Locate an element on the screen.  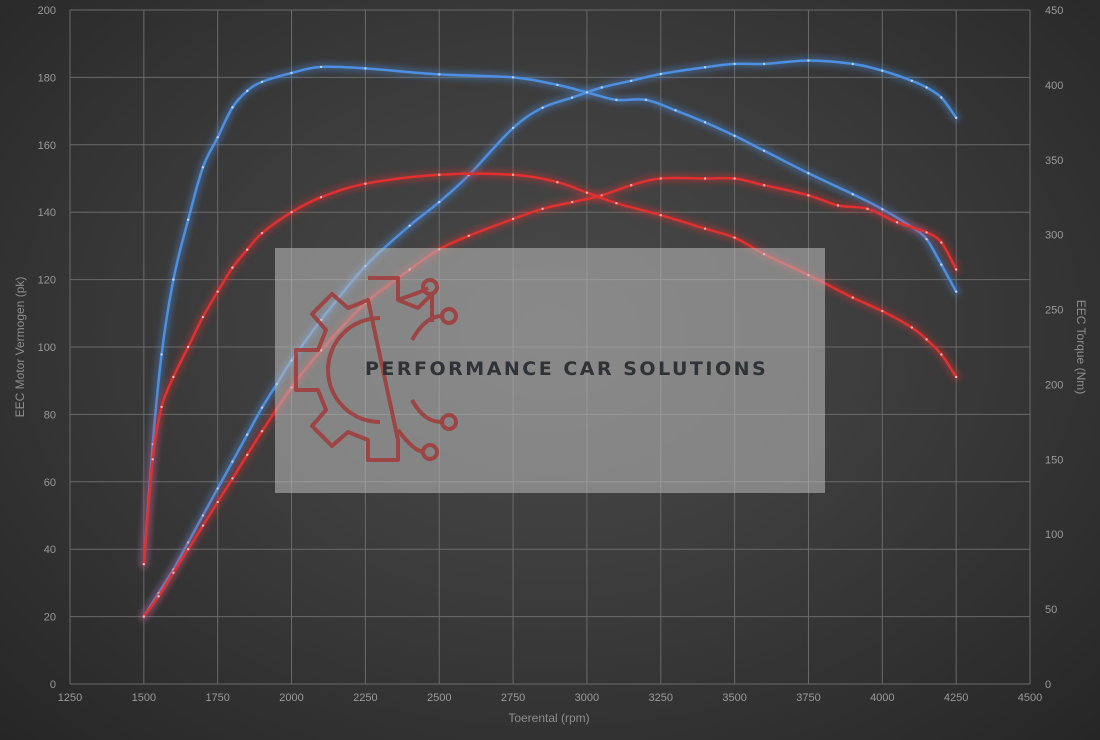
y2-tick-label: 150 is located at coordinates (1054, 460).